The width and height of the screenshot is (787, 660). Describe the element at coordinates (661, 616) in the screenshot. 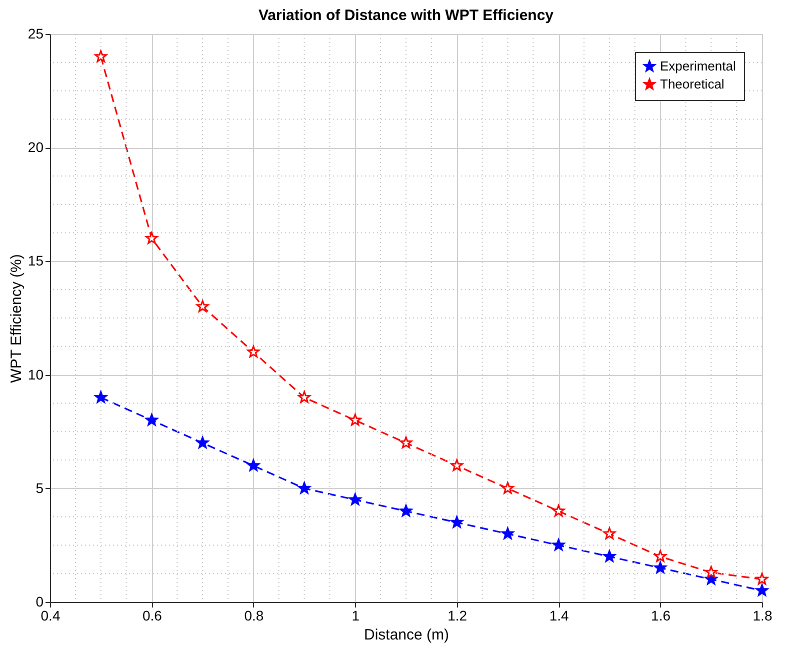

I see `x-tick-label: 1.6` at that location.